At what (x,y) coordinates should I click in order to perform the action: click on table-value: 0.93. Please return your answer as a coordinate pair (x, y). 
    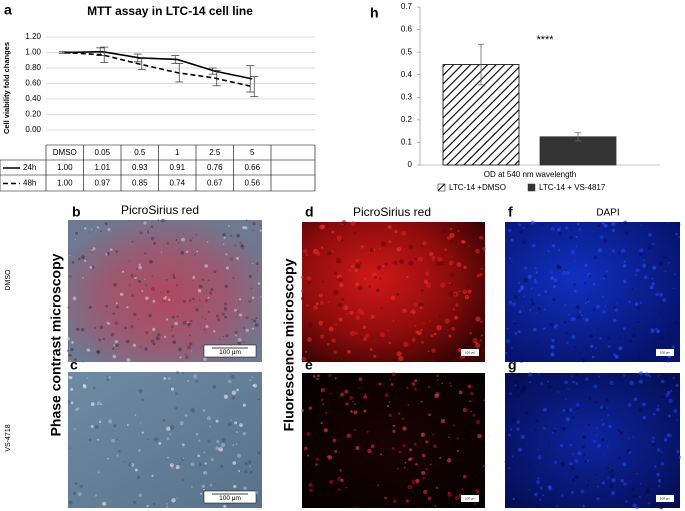
    Looking at the image, I should click on (140, 167).